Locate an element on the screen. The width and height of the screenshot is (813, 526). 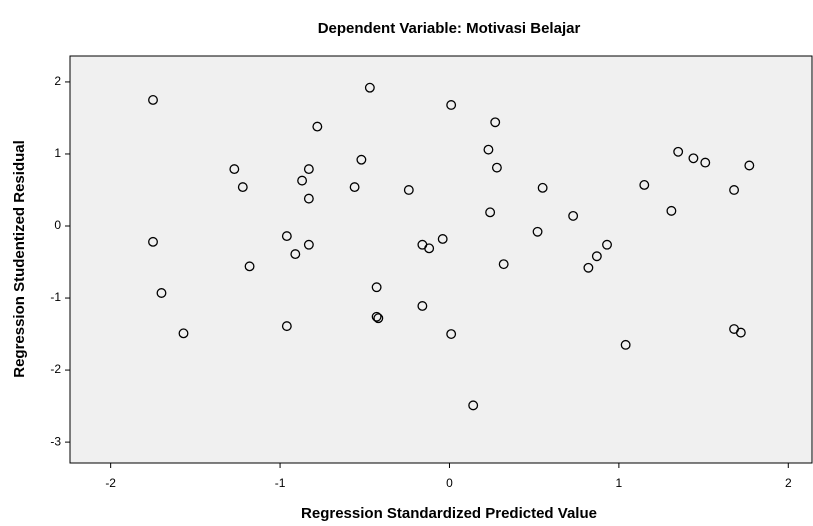
x-tick-label: 1 is located at coordinates (619, 483).